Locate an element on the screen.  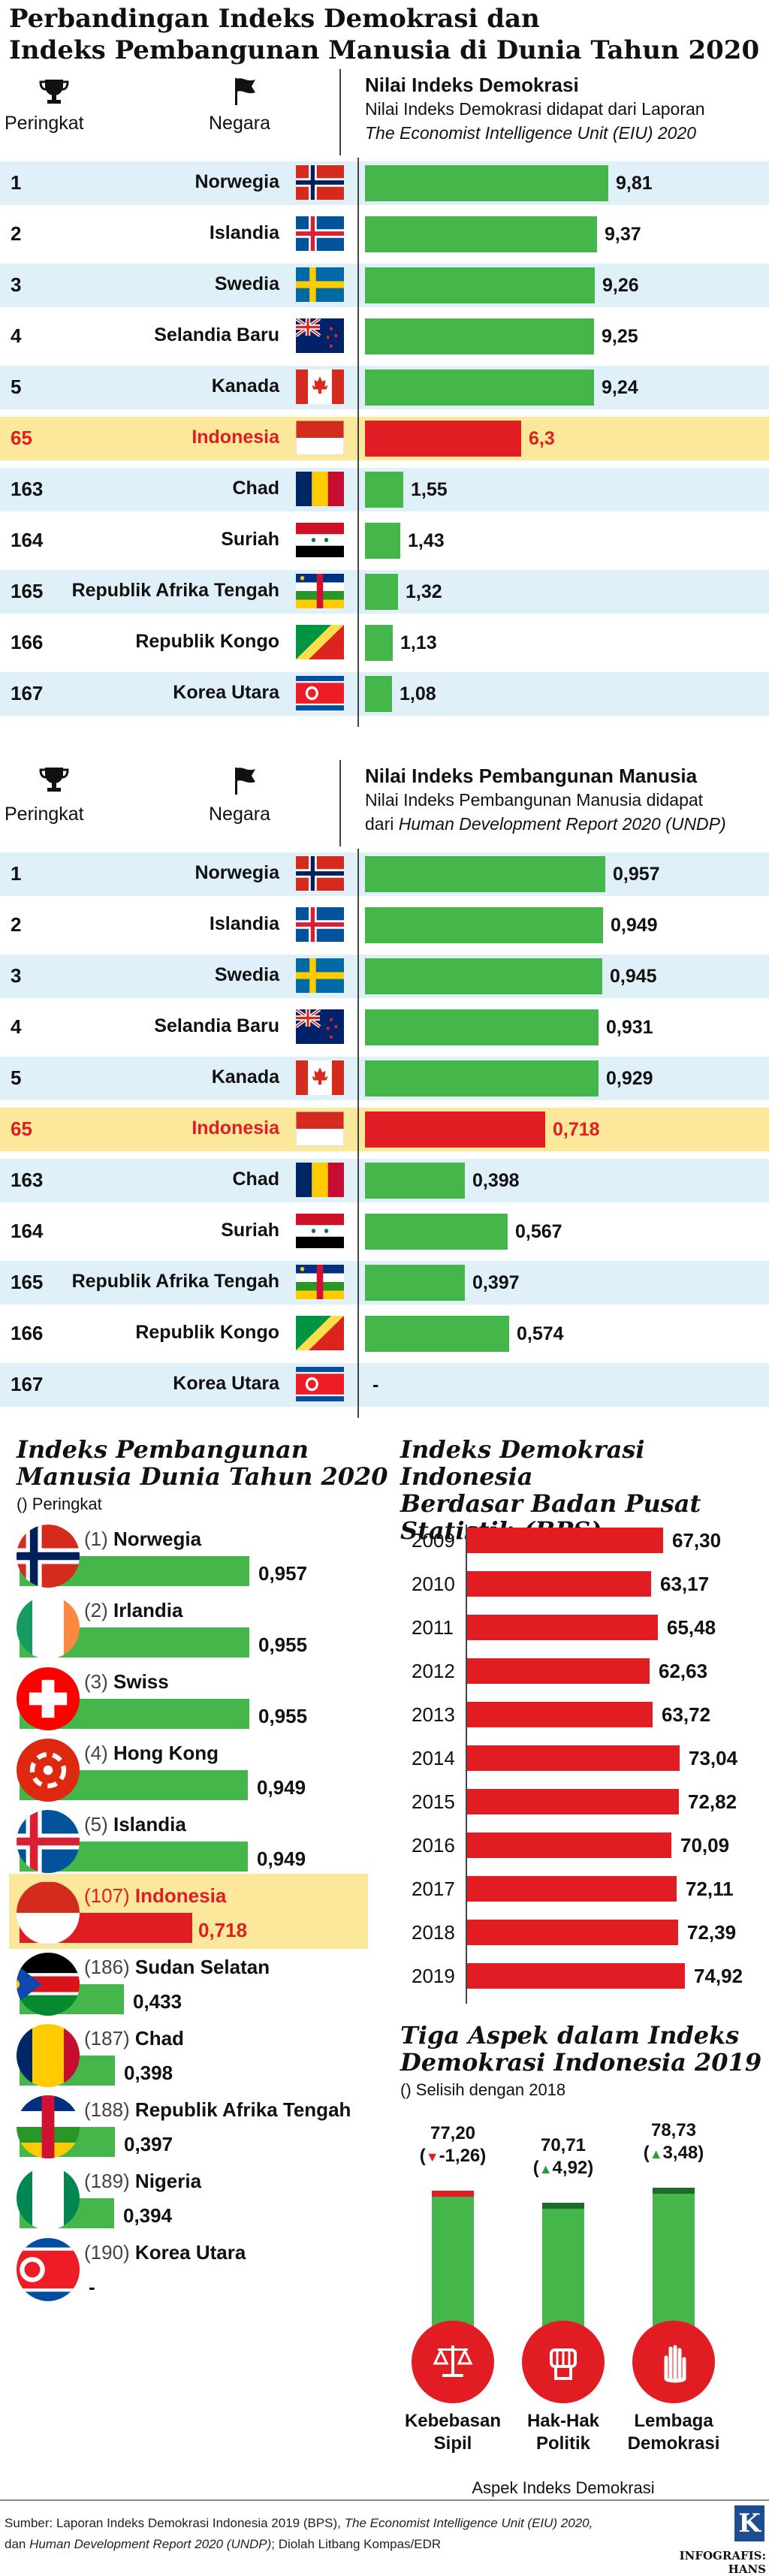
value-label: 0,949 is located at coordinates (281, 1859).